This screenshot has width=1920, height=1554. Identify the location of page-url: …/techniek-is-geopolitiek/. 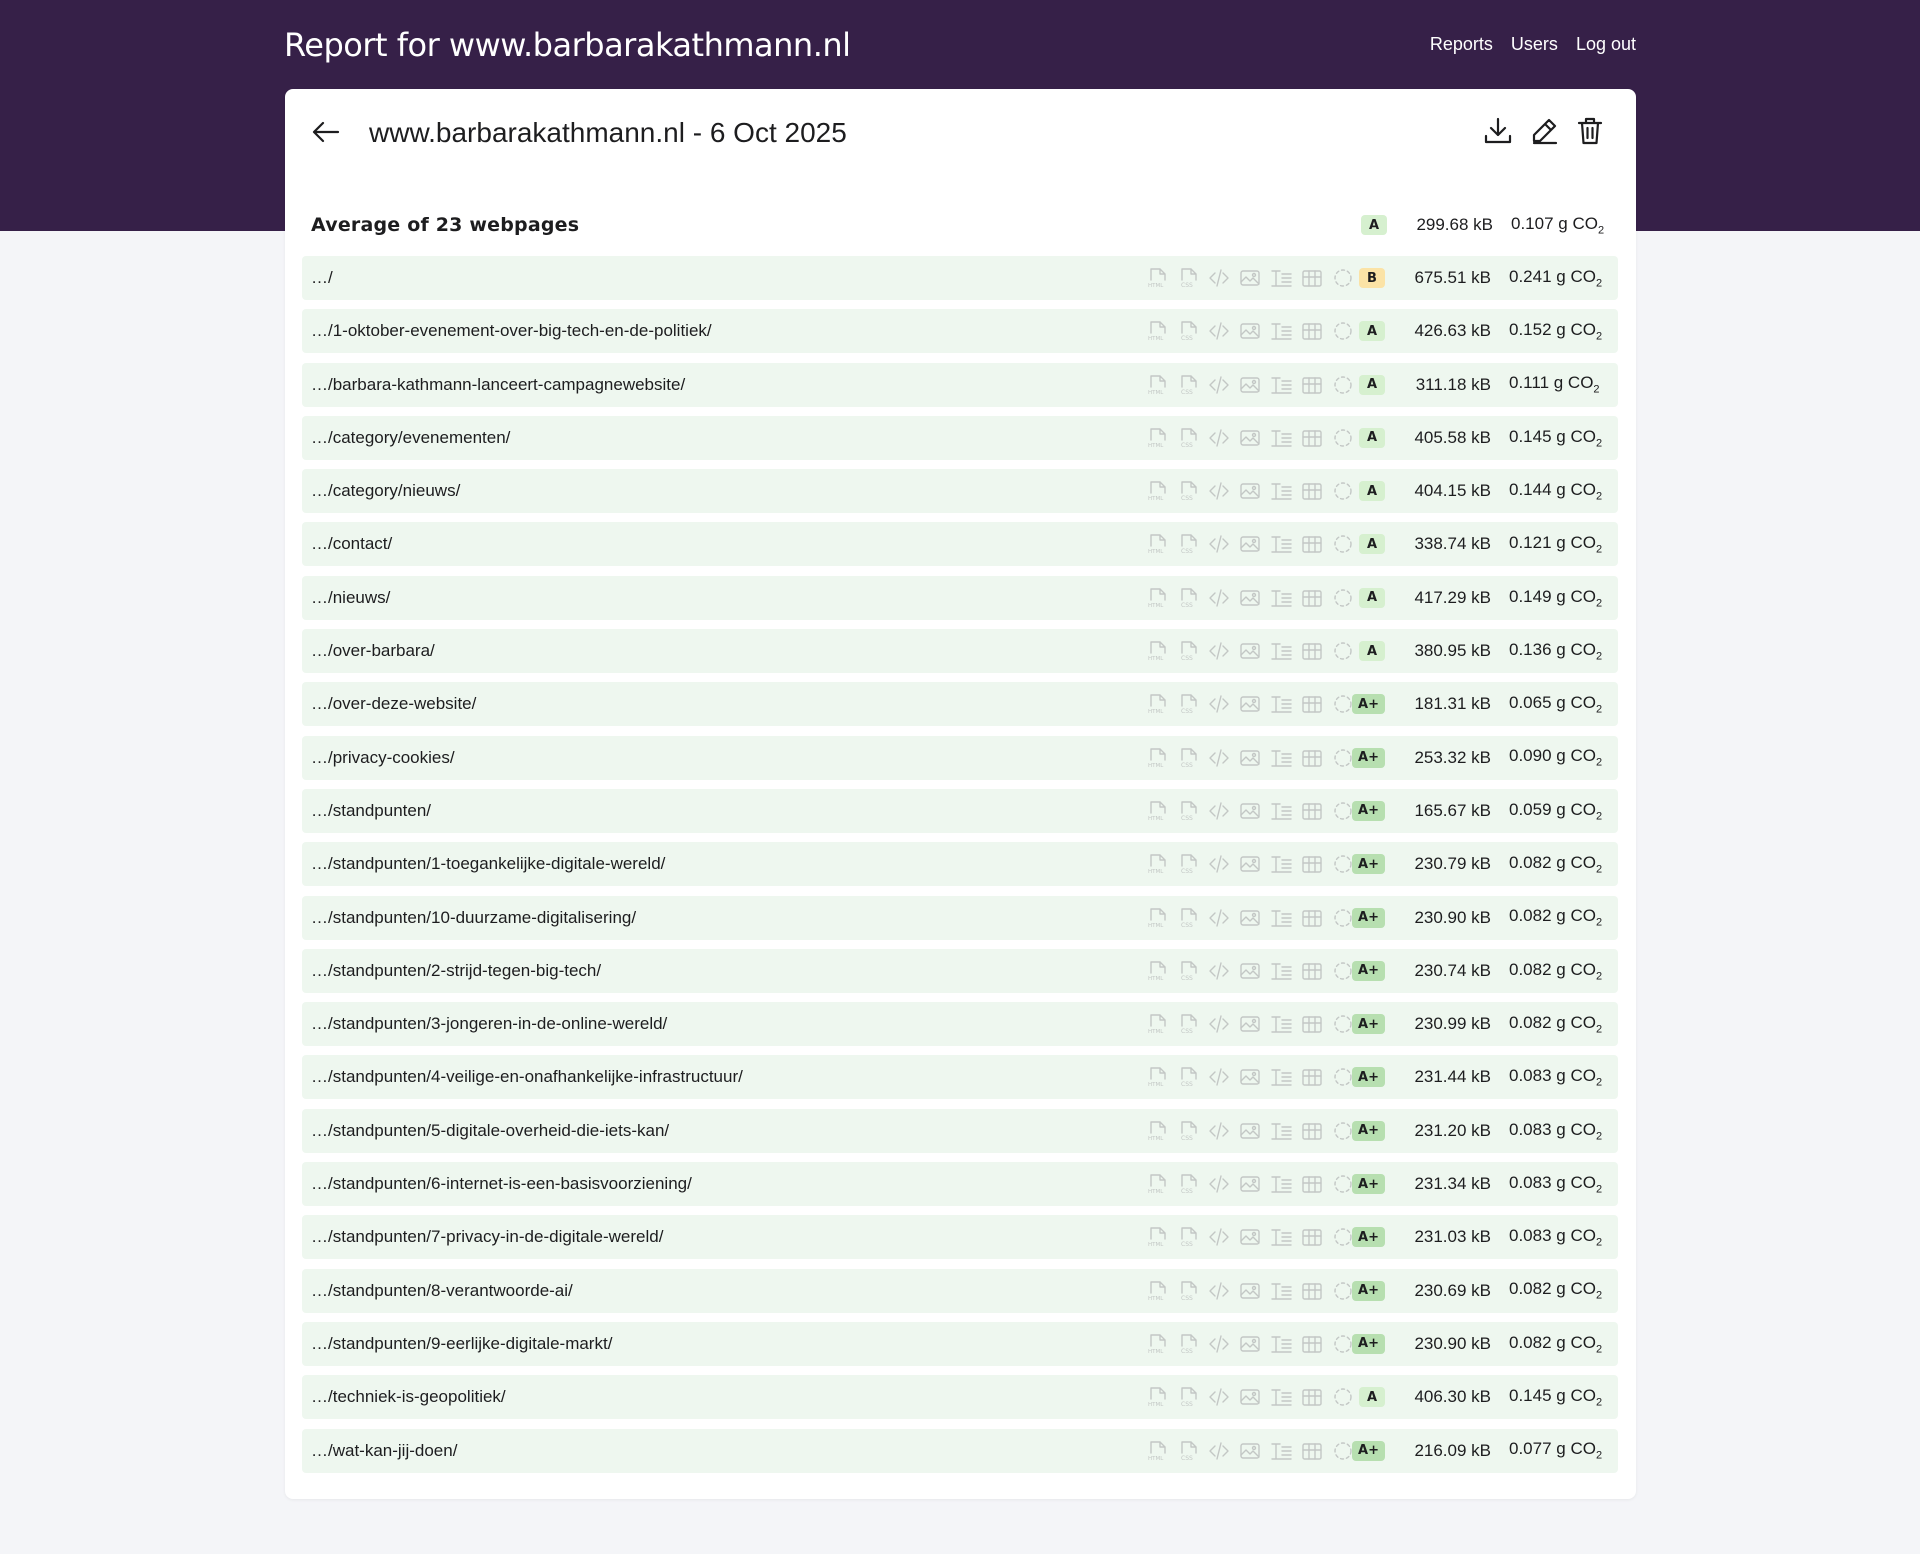
(408, 1397).